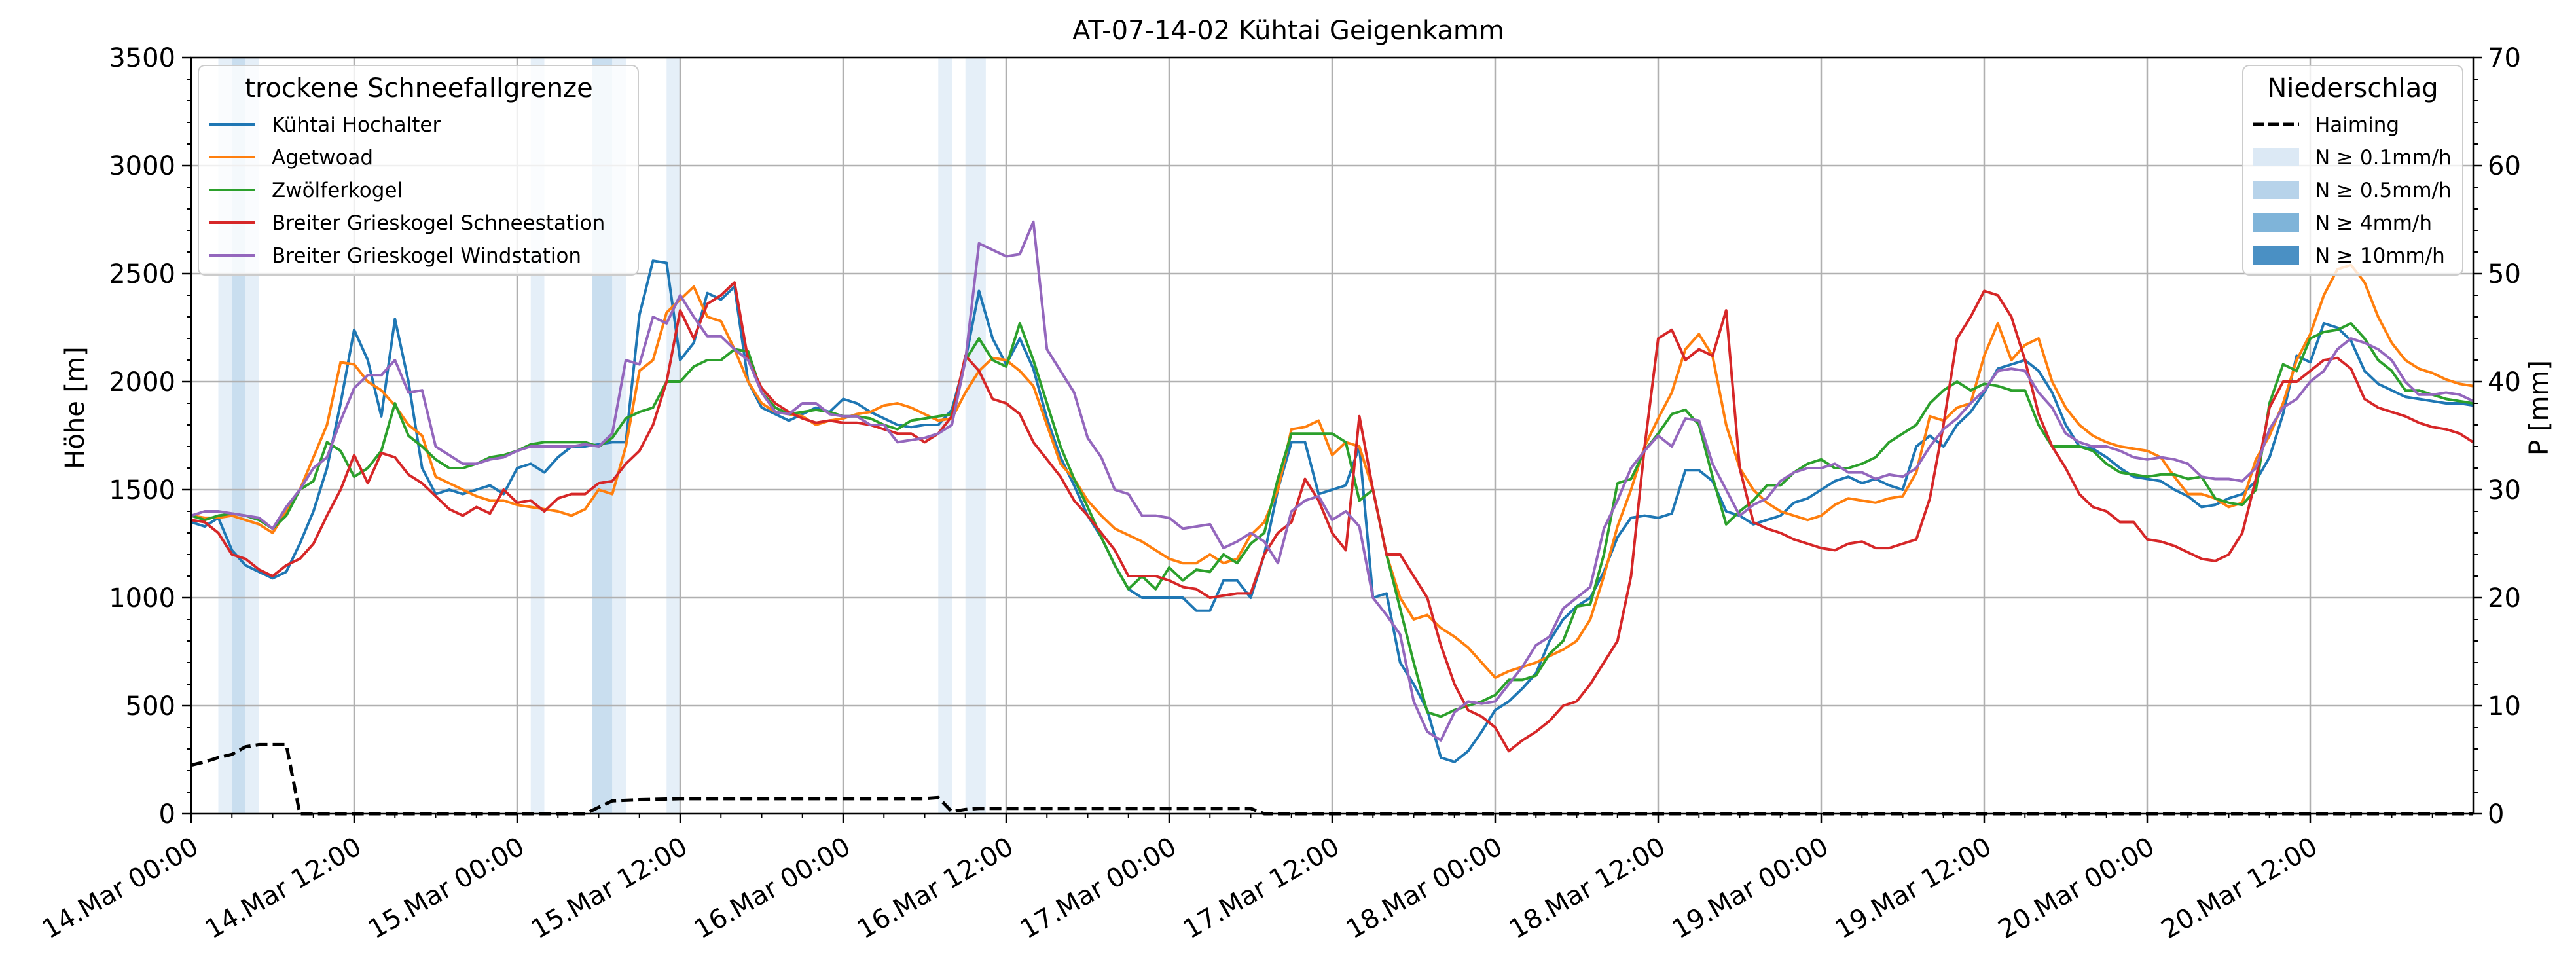 Image resolution: width=2576 pixels, height=967 pixels. What do you see at coordinates (426, 256) in the screenshot?
I see `legend-snowline-label-4: Breiter Grieskogel Windstation` at bounding box center [426, 256].